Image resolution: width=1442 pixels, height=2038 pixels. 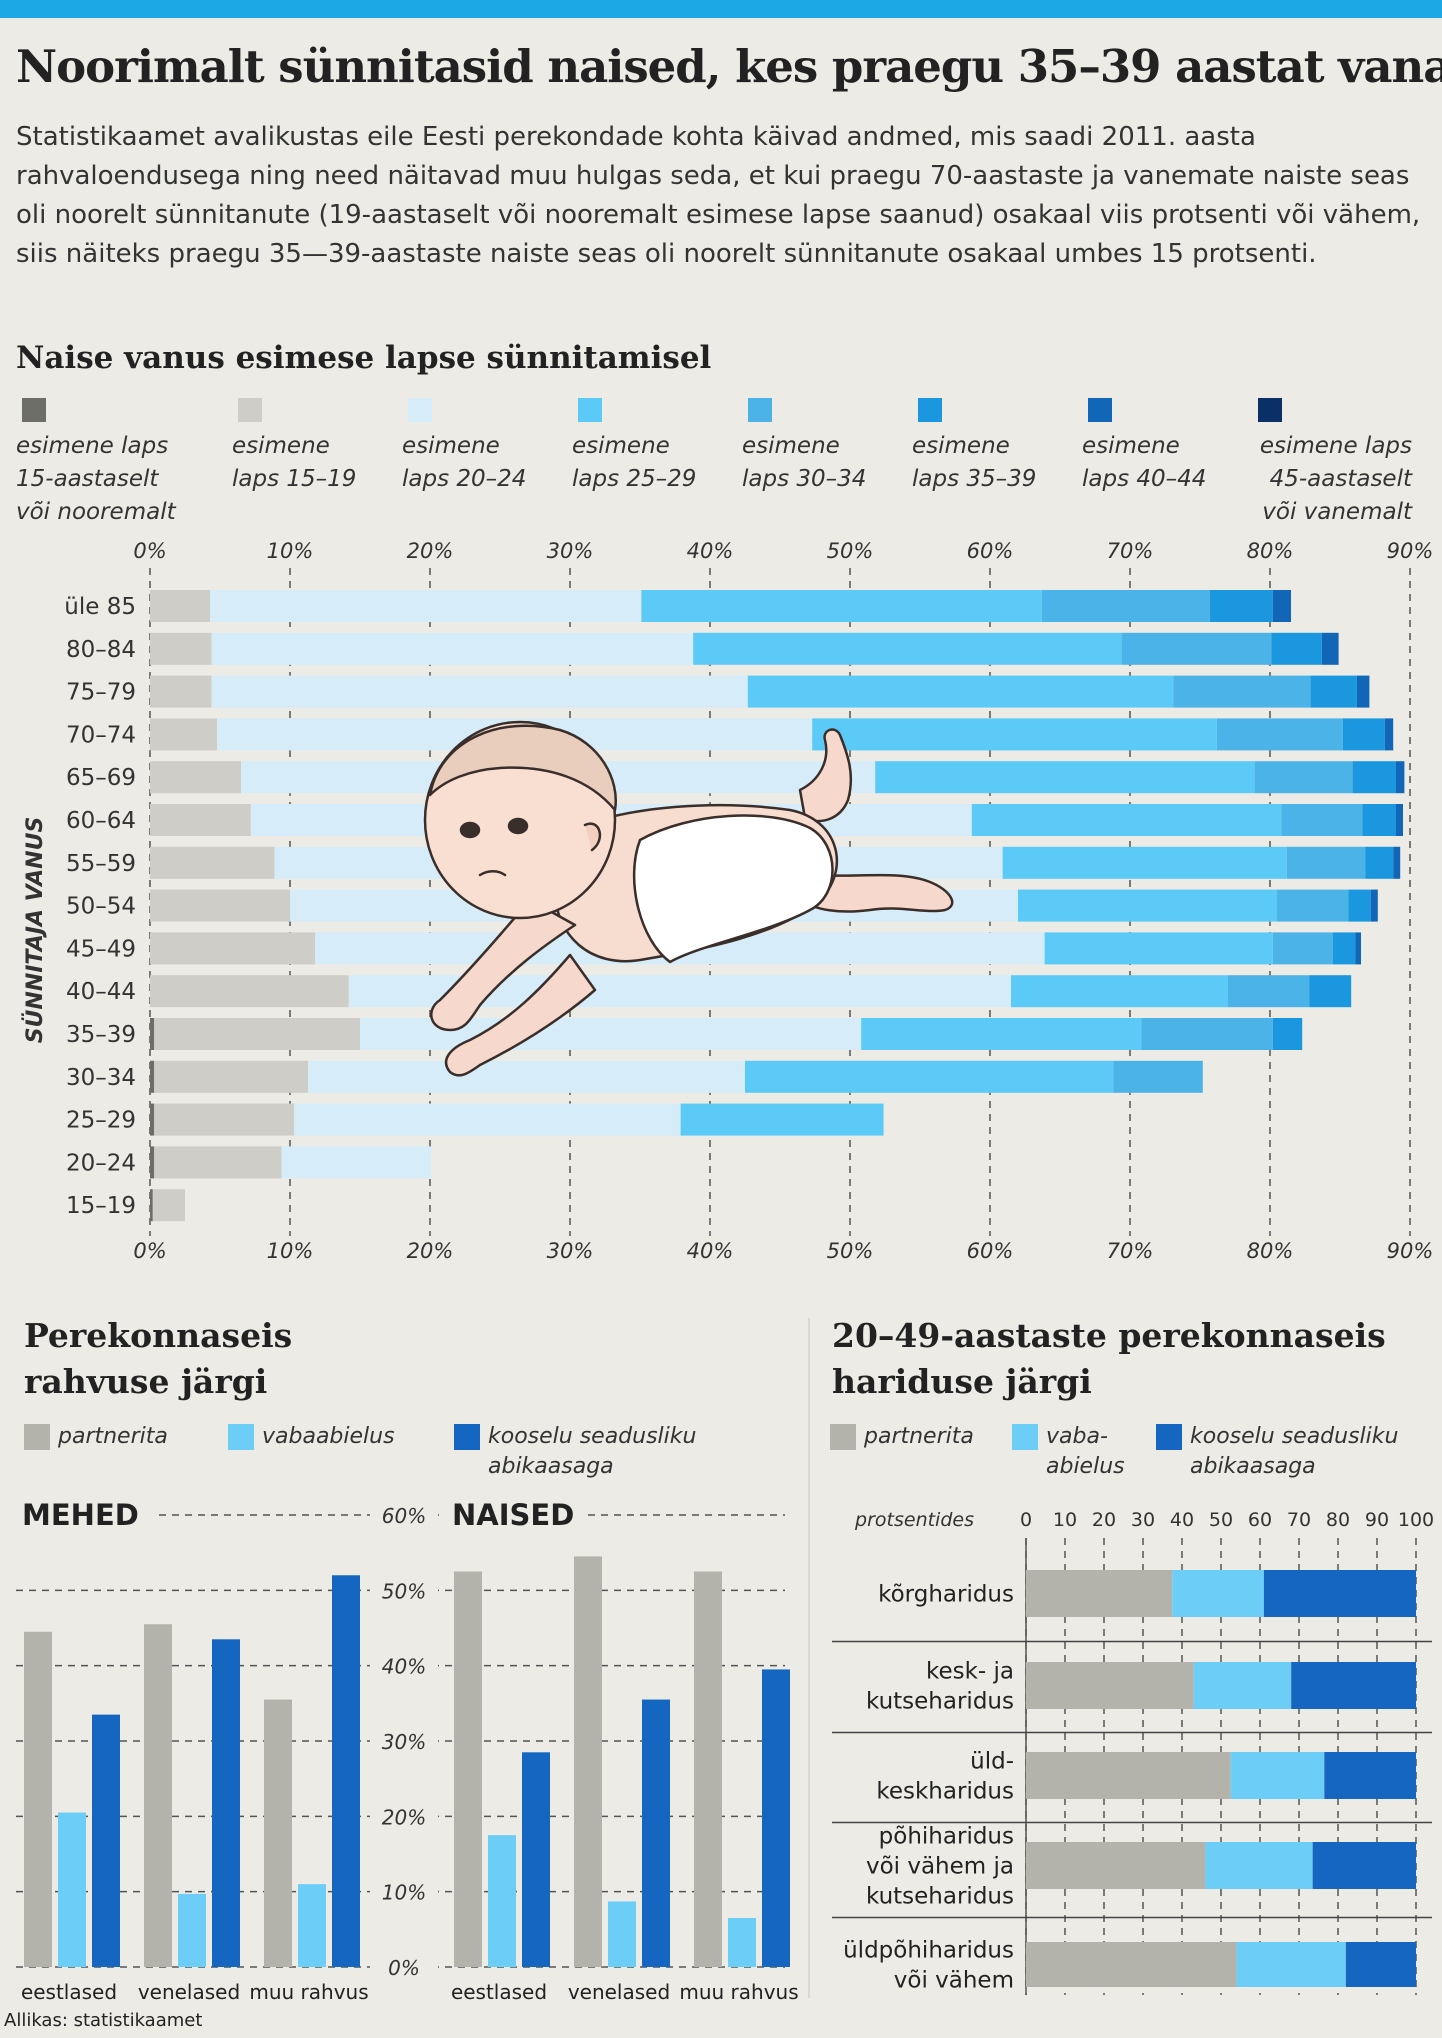 I want to click on edu-legend-label-2: vaba-abielus, so click(x=1085, y=1452).